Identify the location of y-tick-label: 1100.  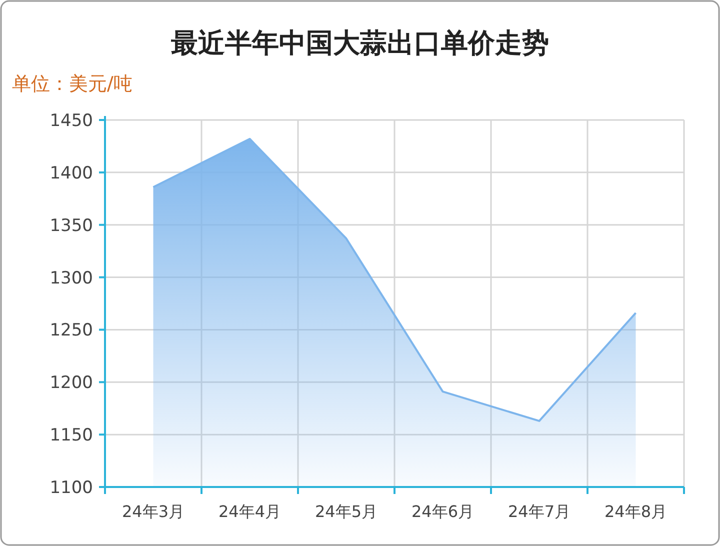
(71, 488).